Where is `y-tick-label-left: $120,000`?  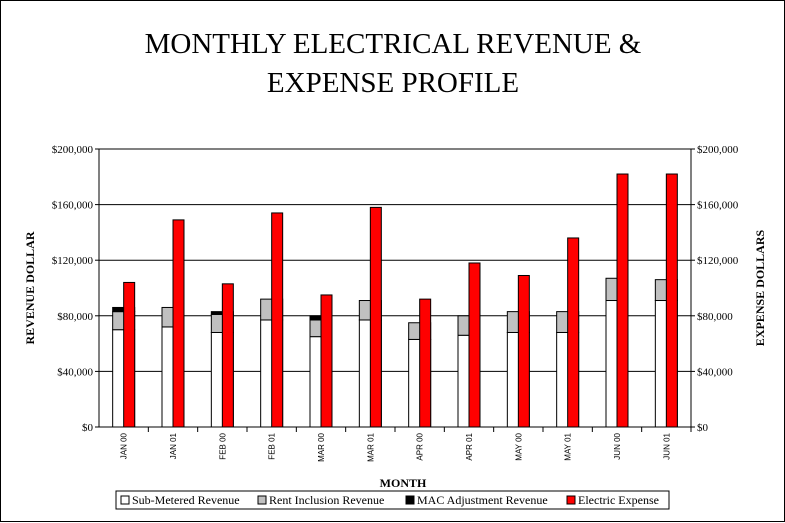
y-tick-label-left: $120,000 is located at coordinates (73, 261).